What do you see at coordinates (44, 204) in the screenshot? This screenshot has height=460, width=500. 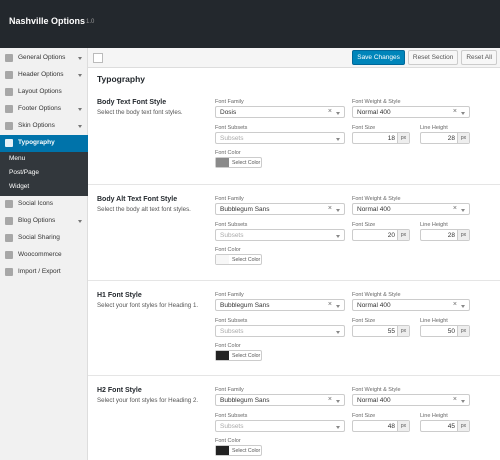 I see `menu-item: Social Icons` at bounding box center [44, 204].